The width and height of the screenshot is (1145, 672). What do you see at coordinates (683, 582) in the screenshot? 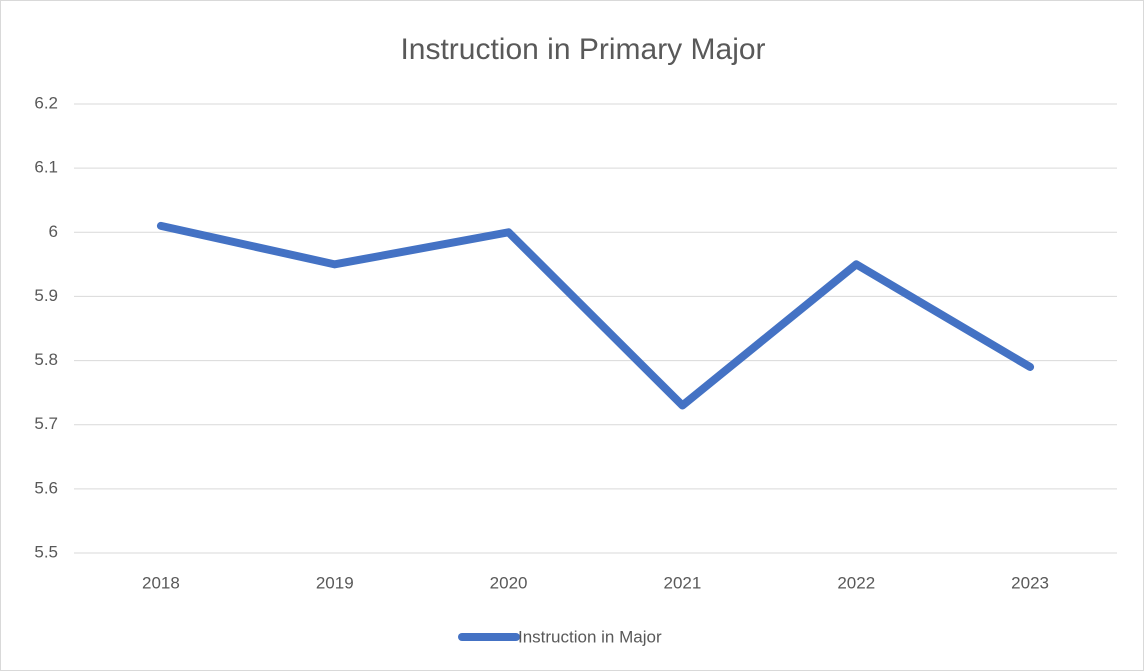
I see `x-tick-label: 2021` at bounding box center [683, 582].